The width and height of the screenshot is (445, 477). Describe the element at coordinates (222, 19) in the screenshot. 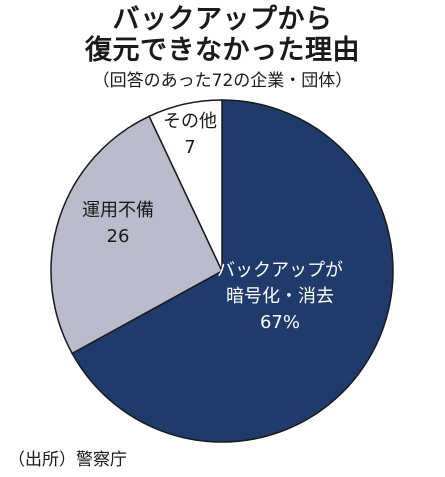

I see `title-line-1: バックアップから` at that location.